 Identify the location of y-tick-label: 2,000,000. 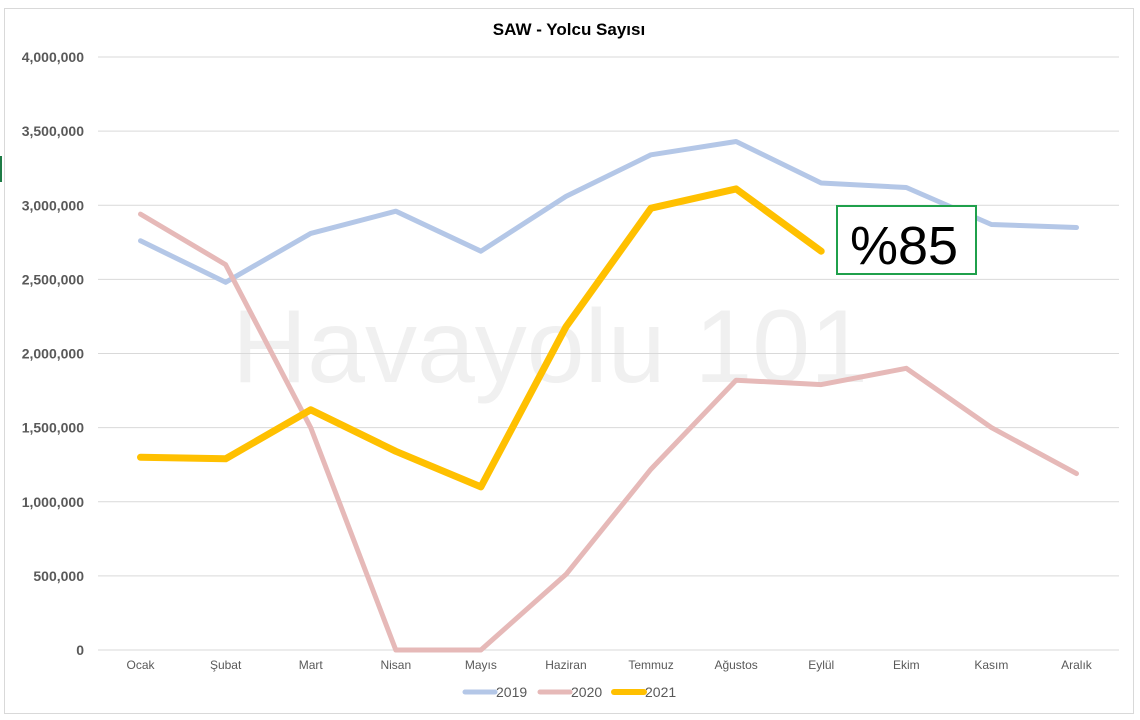
(53, 354).